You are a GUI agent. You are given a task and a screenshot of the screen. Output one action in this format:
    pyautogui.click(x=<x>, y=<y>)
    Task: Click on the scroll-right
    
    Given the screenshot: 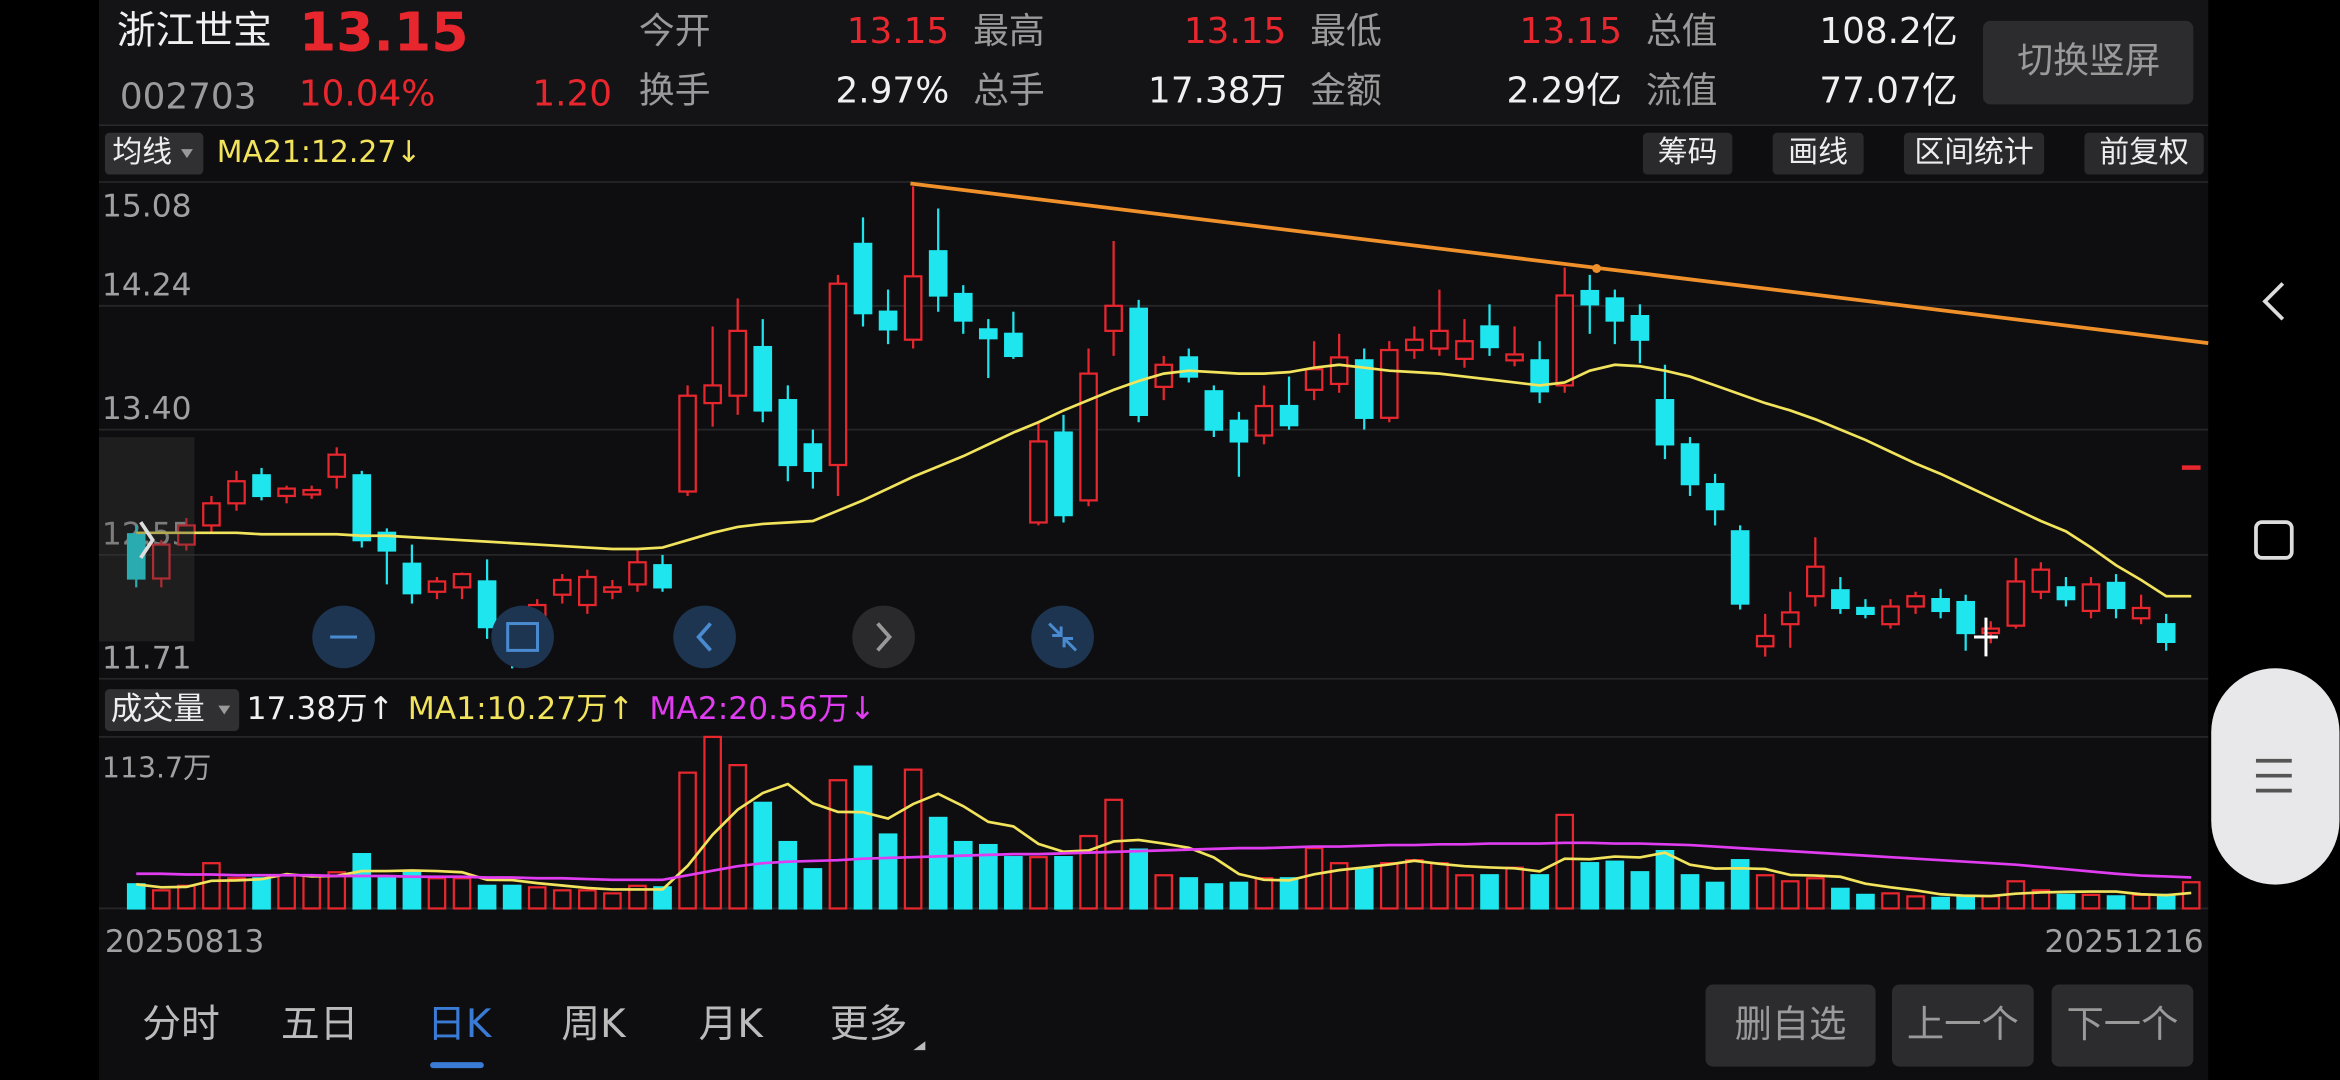 What is the action you would take?
    pyautogui.click(x=883, y=637)
    